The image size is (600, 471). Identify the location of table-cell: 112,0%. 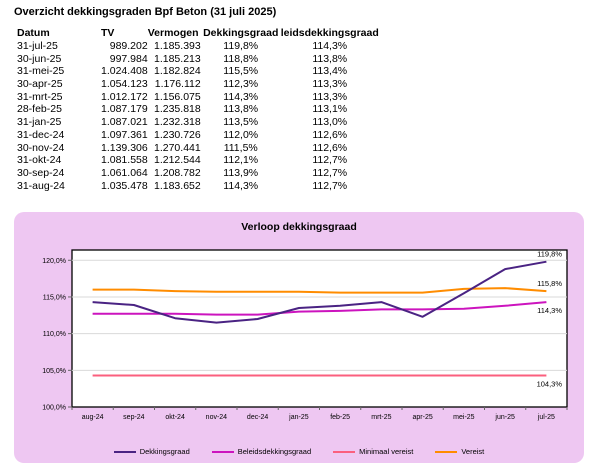
(241, 134).